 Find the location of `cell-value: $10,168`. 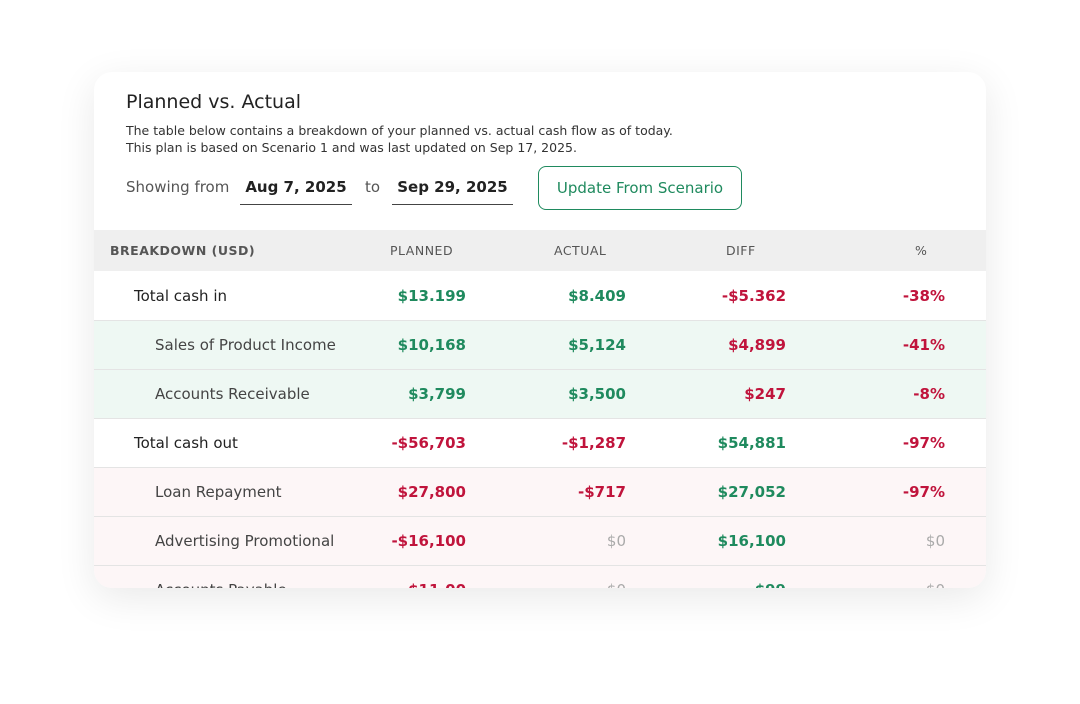

cell-value: $10,168 is located at coordinates (431, 345).